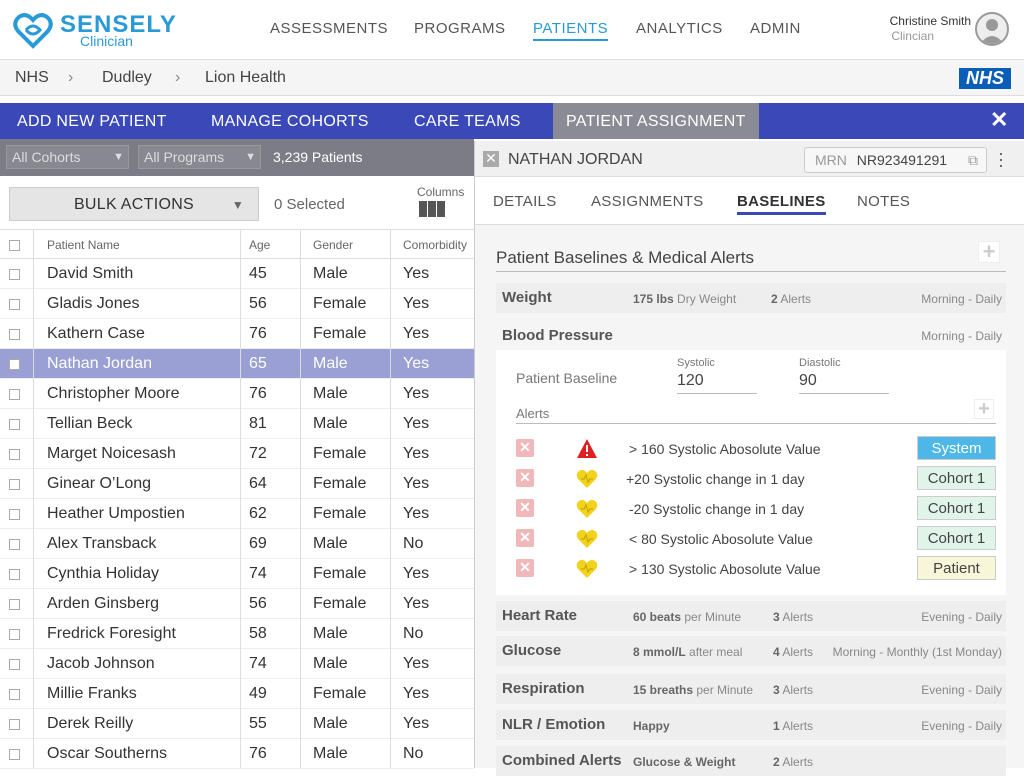  Describe the element at coordinates (260, 245) in the screenshot. I see `header-age: Age` at that location.